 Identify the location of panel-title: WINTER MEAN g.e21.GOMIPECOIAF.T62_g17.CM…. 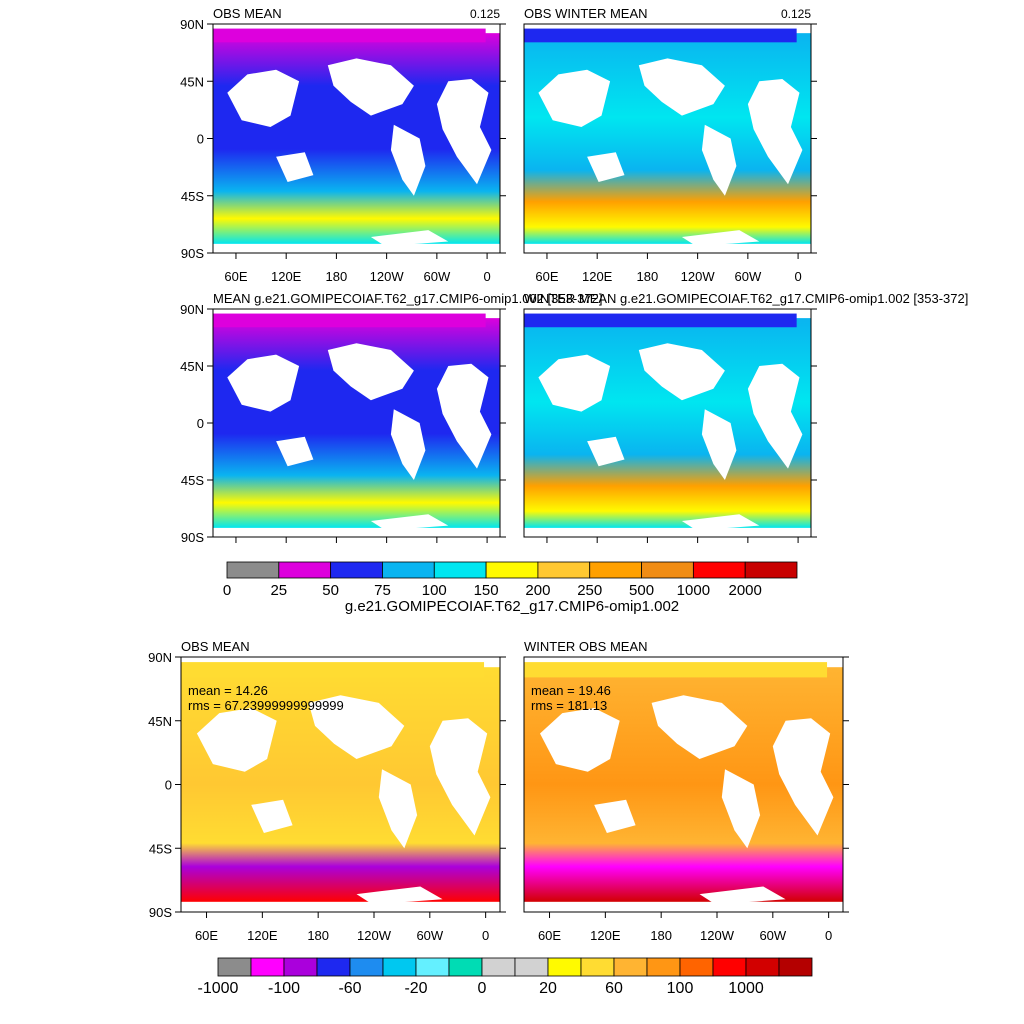
(746, 298).